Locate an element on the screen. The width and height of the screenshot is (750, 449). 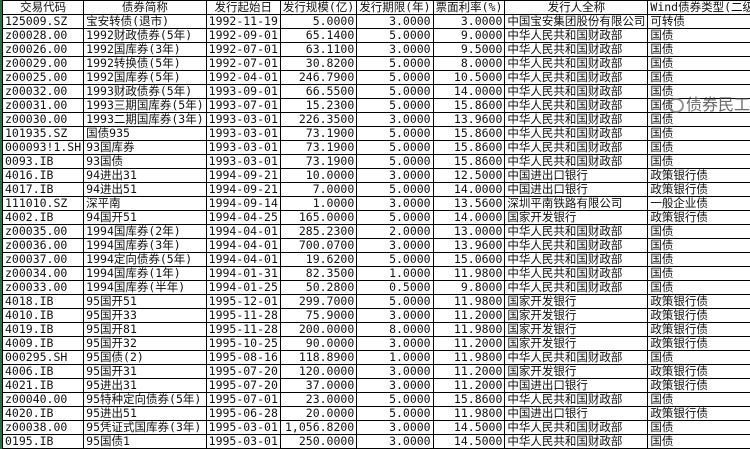
table-cell: 226.3500 is located at coordinates (318, 120).